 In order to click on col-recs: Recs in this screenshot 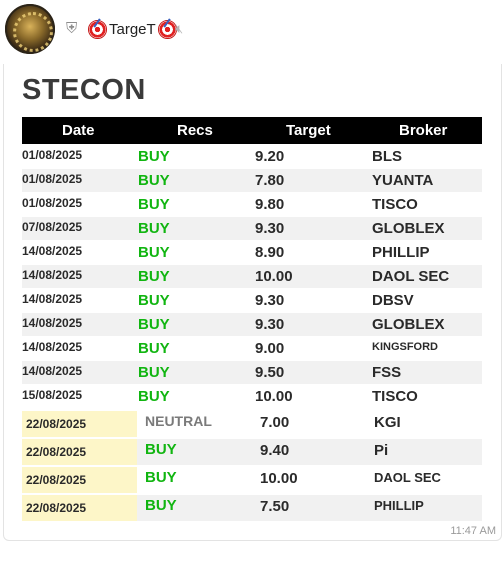, I will do `click(195, 130)`.